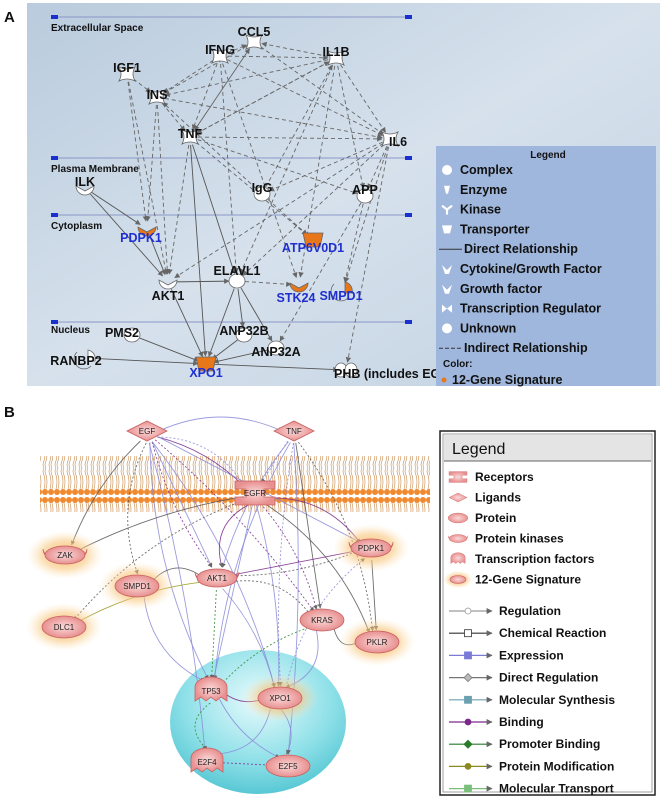 This screenshot has width=662, height=809. I want to click on legend-b-edge-protein-modification: Protein Modification, so click(531, 766).